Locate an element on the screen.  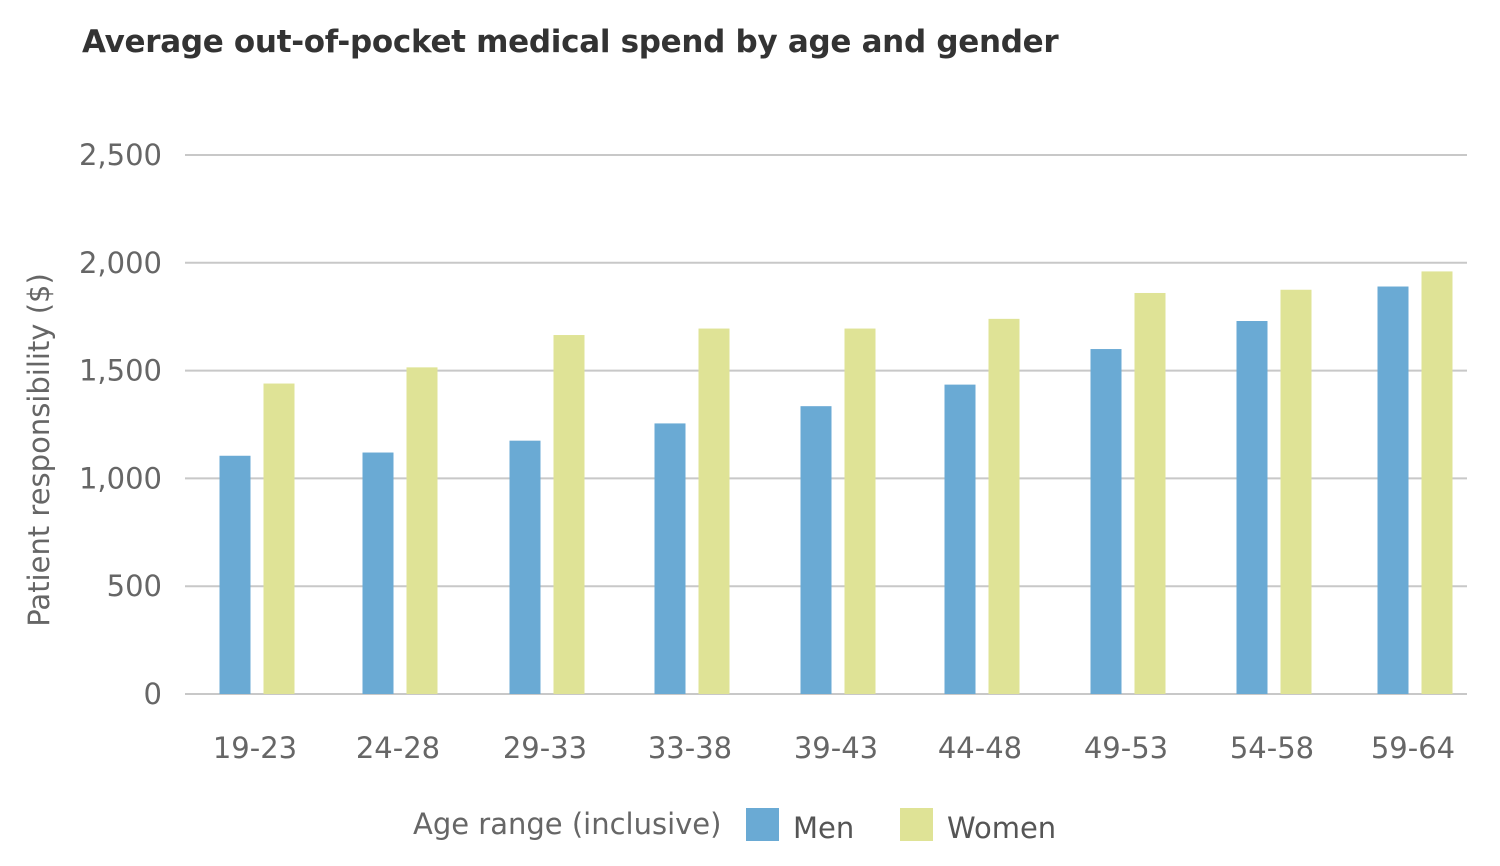
y-tick-label: 2,500 is located at coordinates (120, 155).